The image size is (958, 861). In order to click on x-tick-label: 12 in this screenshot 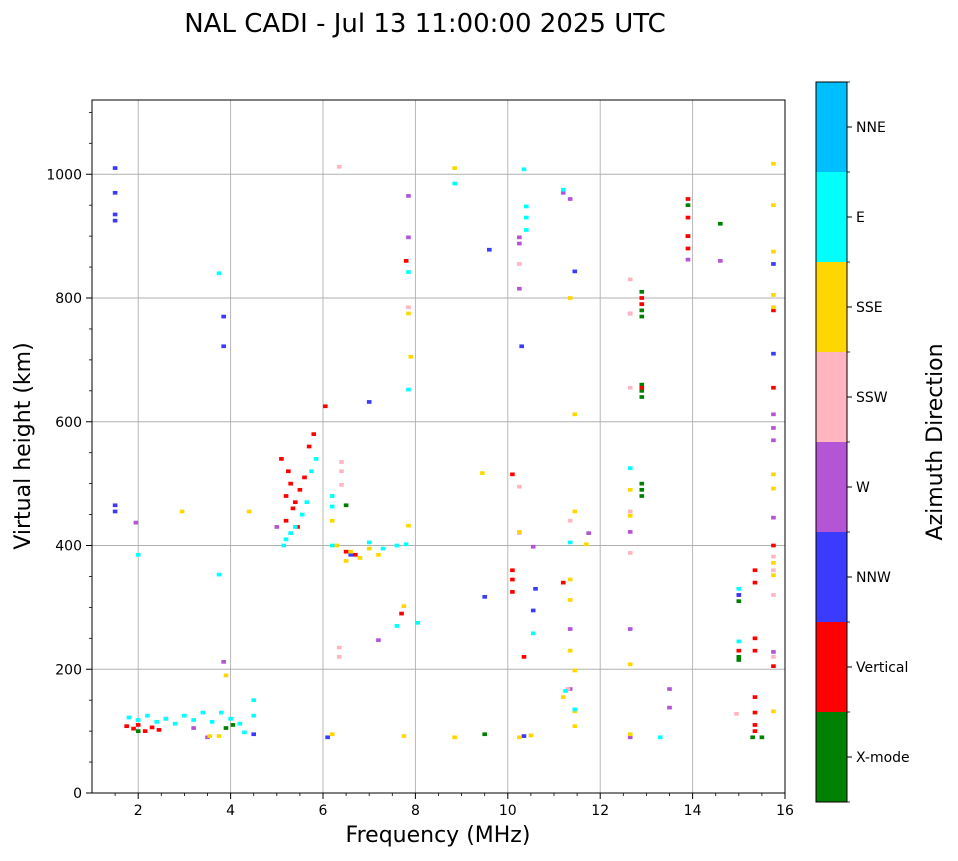, I will do `click(600, 811)`.